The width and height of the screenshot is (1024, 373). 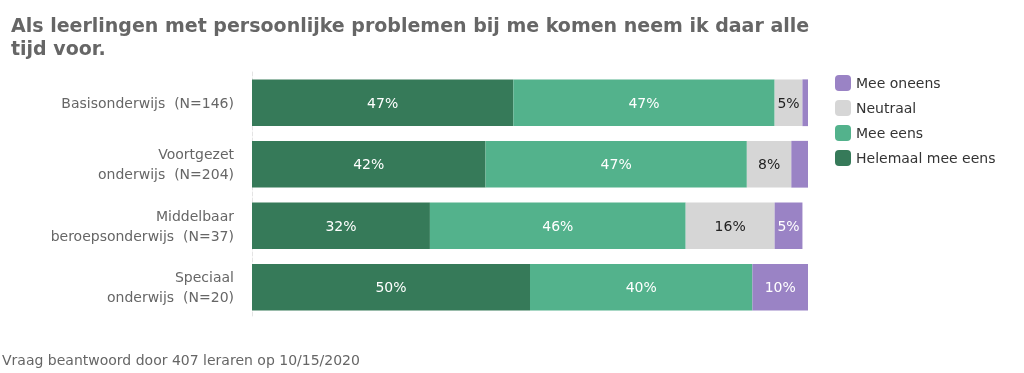 I want to click on text: Vraag beantwoord door 407 leraren op 10/15/2020, so click(x=181, y=360).